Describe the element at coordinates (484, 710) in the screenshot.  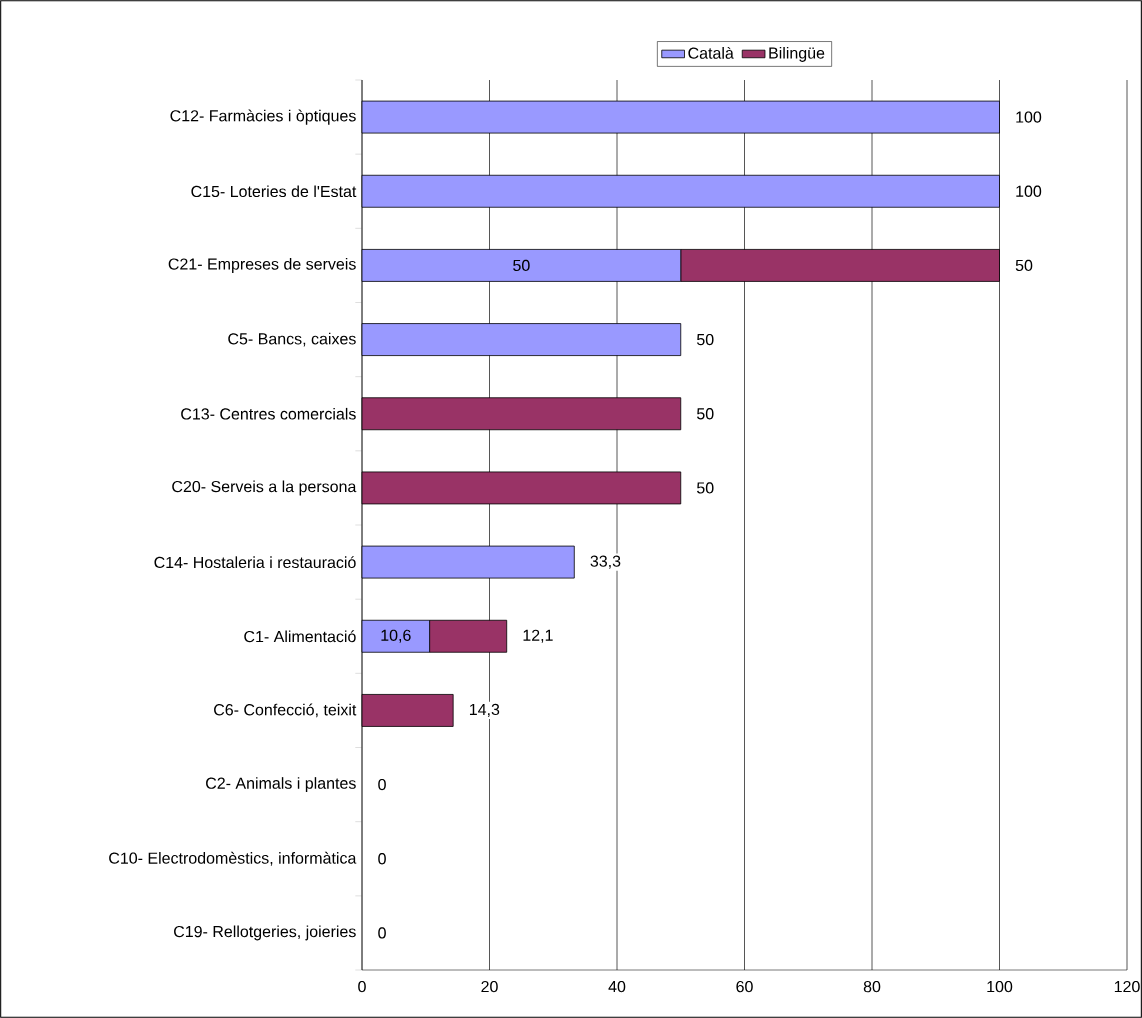
I see `data-label: 14,3` at that location.